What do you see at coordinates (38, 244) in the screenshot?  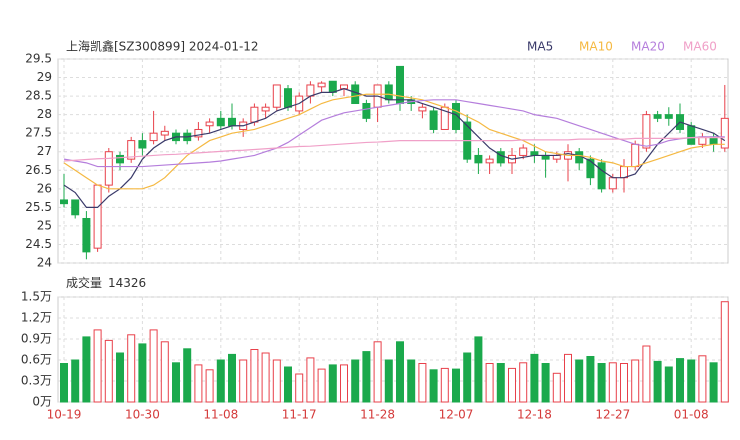 I see `y-tick-label: 24.5` at bounding box center [38, 244].